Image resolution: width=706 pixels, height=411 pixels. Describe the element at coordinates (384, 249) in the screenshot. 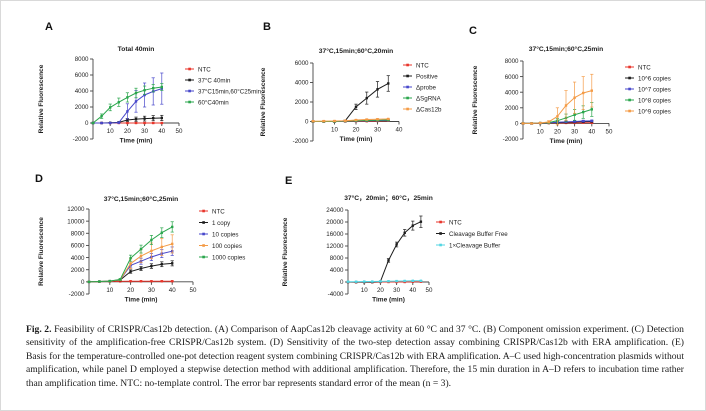

I see `series-Cleavage Buffer Free` at that location.